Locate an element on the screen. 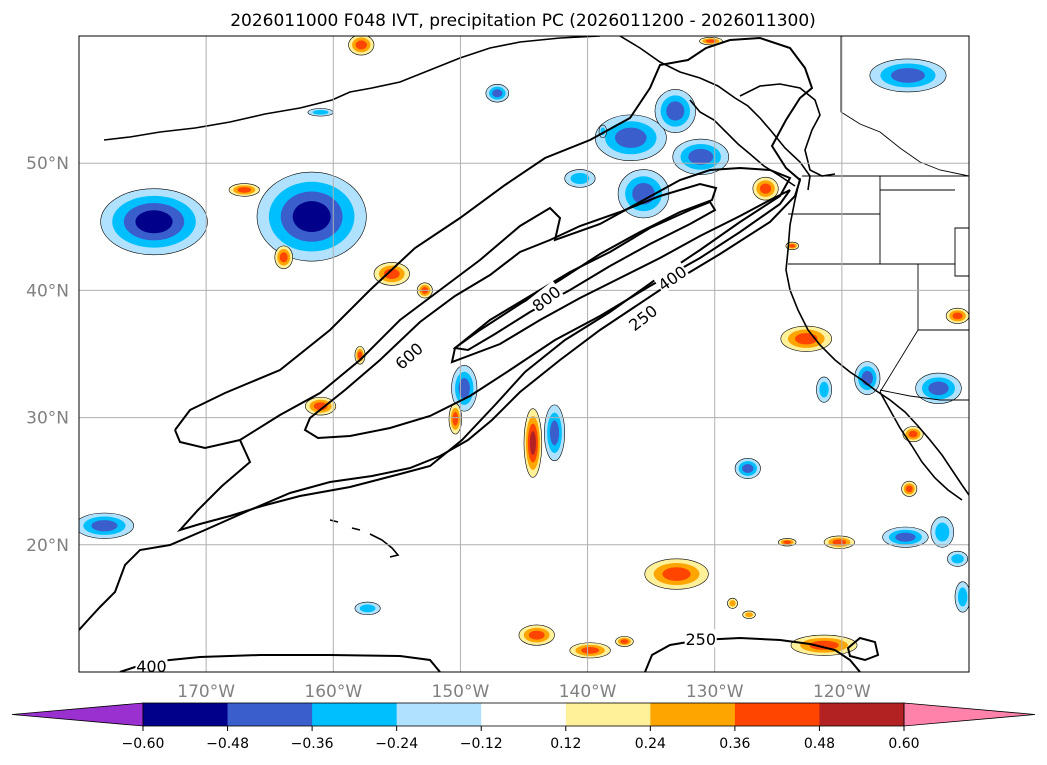  colorbar-tick-label: 0.24 is located at coordinates (650, 744).